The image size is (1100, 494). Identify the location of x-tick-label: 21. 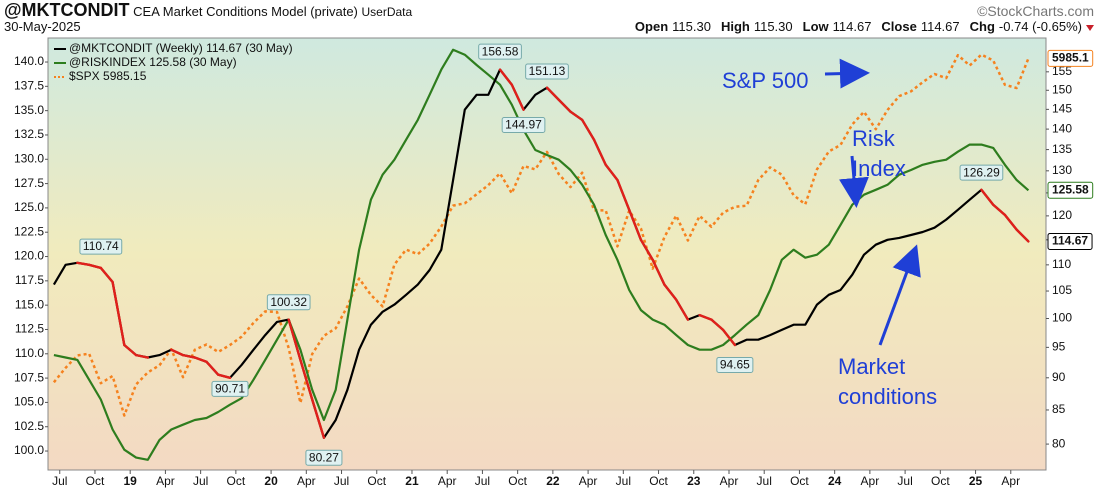
(412, 481).